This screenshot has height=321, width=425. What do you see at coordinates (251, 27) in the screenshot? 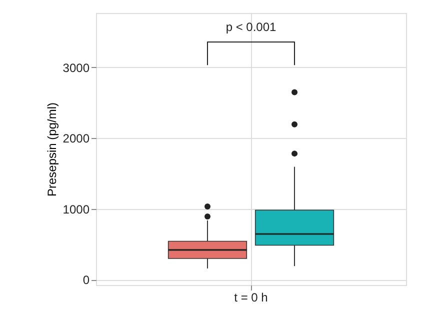
I see `annotation: p < 0.001` at bounding box center [251, 27].